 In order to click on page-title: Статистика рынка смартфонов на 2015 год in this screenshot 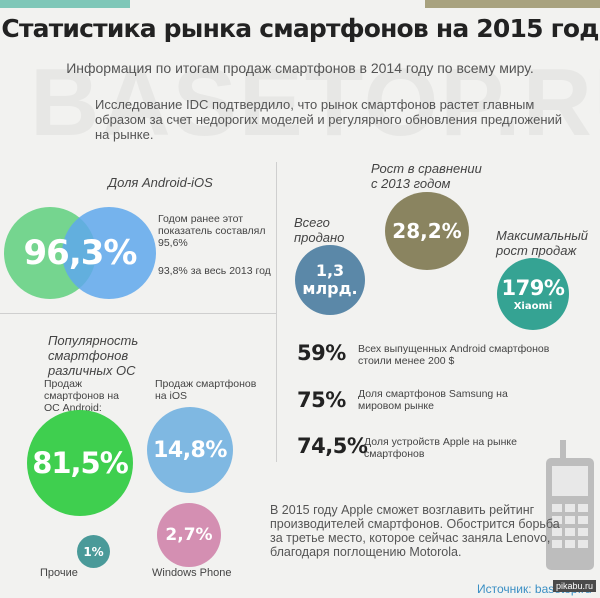, I will do `click(300, 28)`.